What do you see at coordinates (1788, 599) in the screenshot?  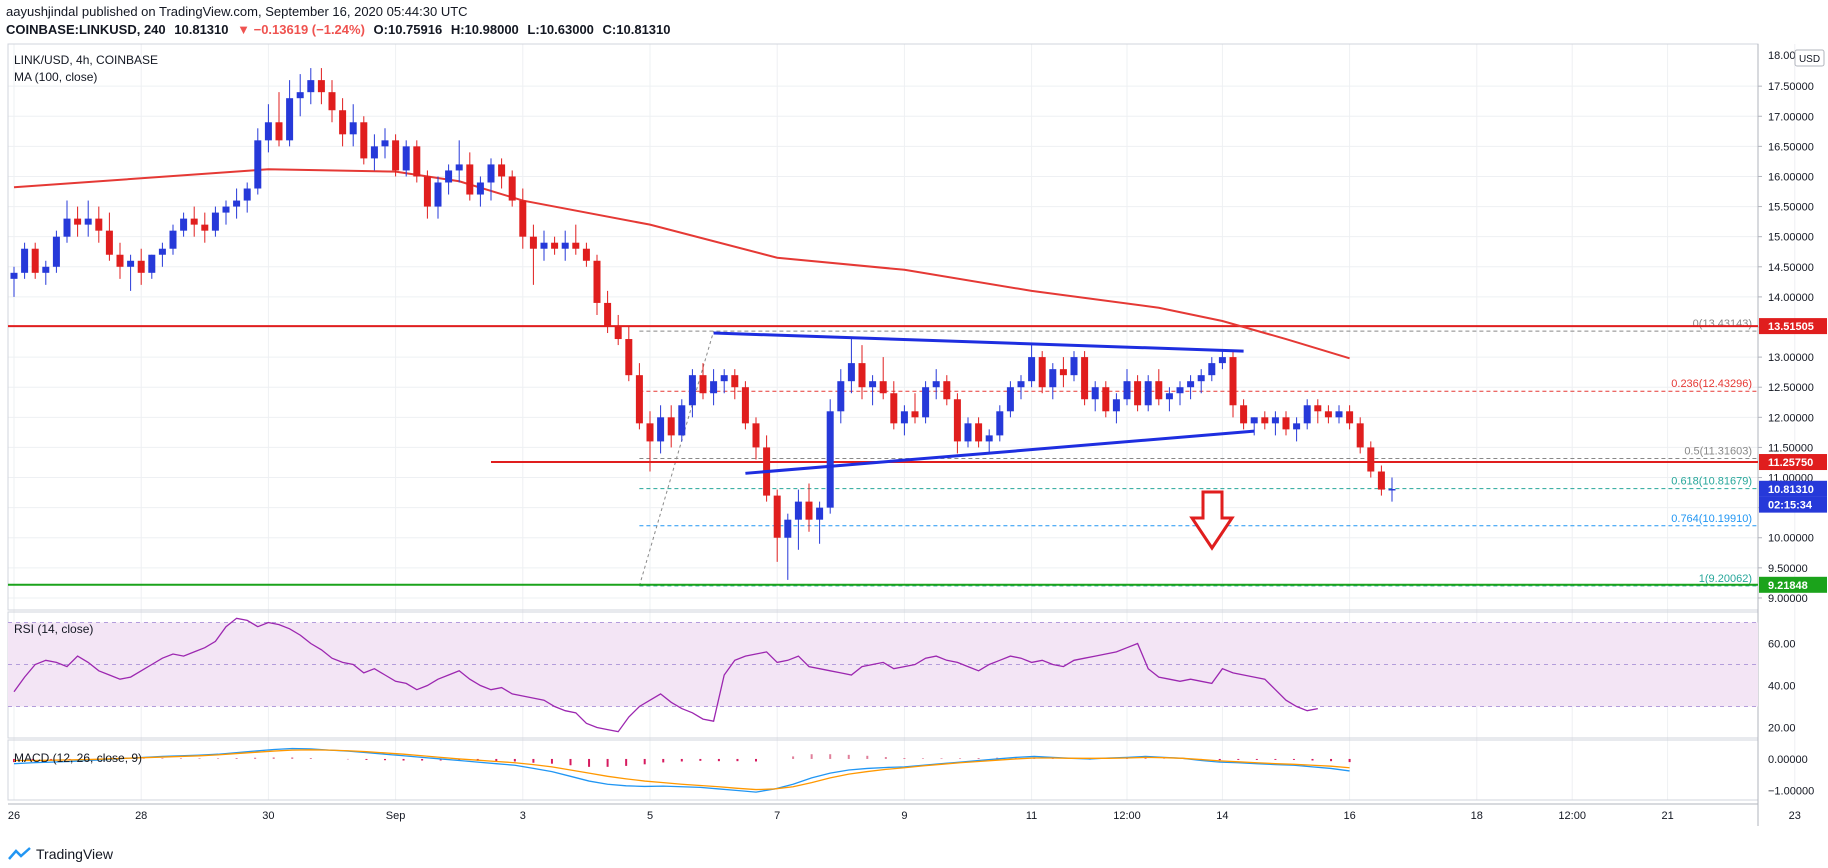 I see `price-tick-label: 9.00000` at bounding box center [1788, 599].